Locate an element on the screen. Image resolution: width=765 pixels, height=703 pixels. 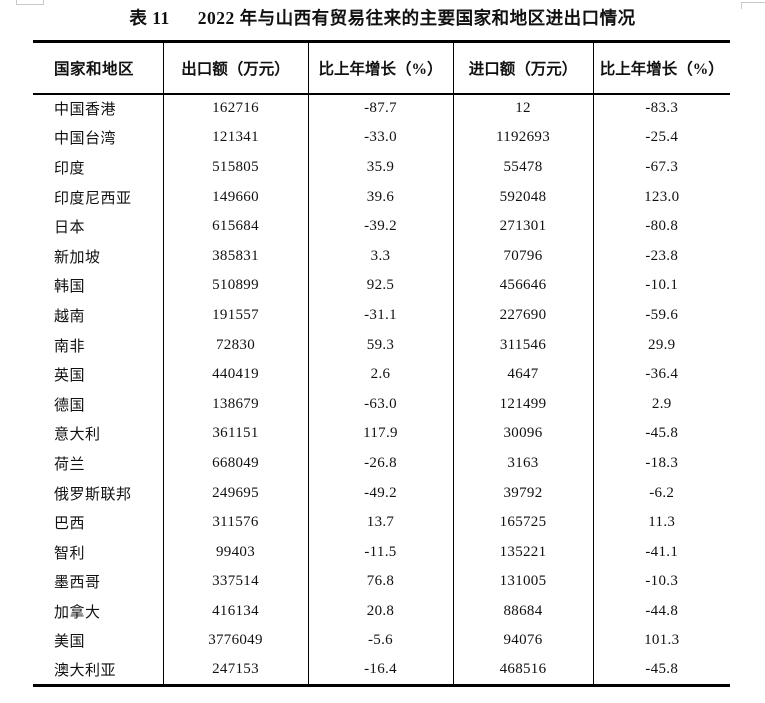
country-cell: 日本 is located at coordinates (70, 228).